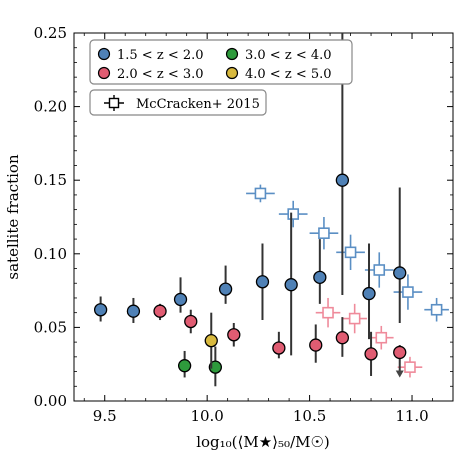  Describe the element at coordinates (105, 416) in the screenshot. I see `x-tick-label: 9.5` at that location.